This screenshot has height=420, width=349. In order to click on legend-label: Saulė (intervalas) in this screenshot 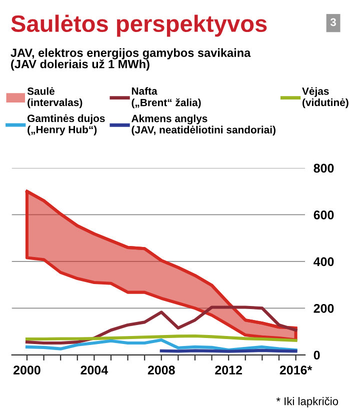, I will do `click(54, 97)`.